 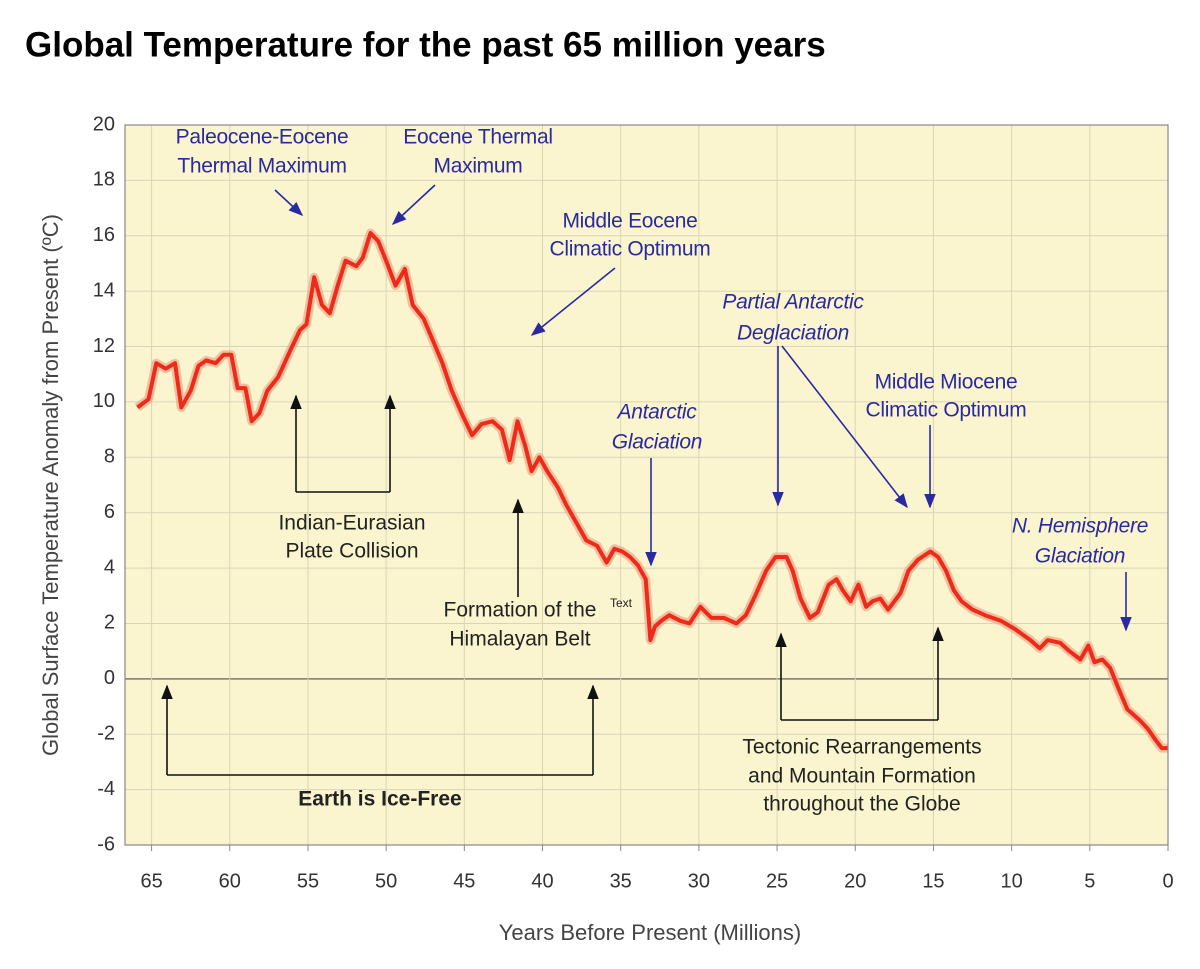 I want to click on annotation: Indian-Eurasian, so click(x=351, y=523).